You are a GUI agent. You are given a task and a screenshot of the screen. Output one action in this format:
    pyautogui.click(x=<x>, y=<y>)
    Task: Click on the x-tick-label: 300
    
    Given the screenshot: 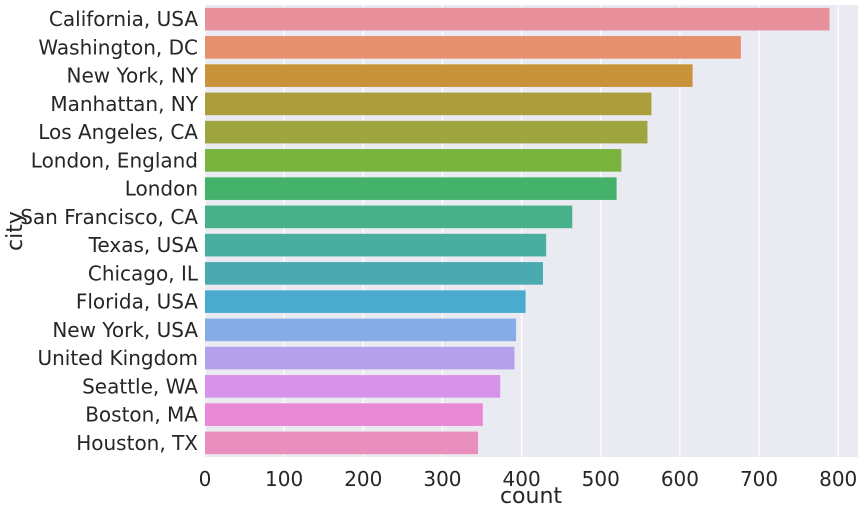 What is the action you would take?
    pyautogui.click(x=442, y=479)
    